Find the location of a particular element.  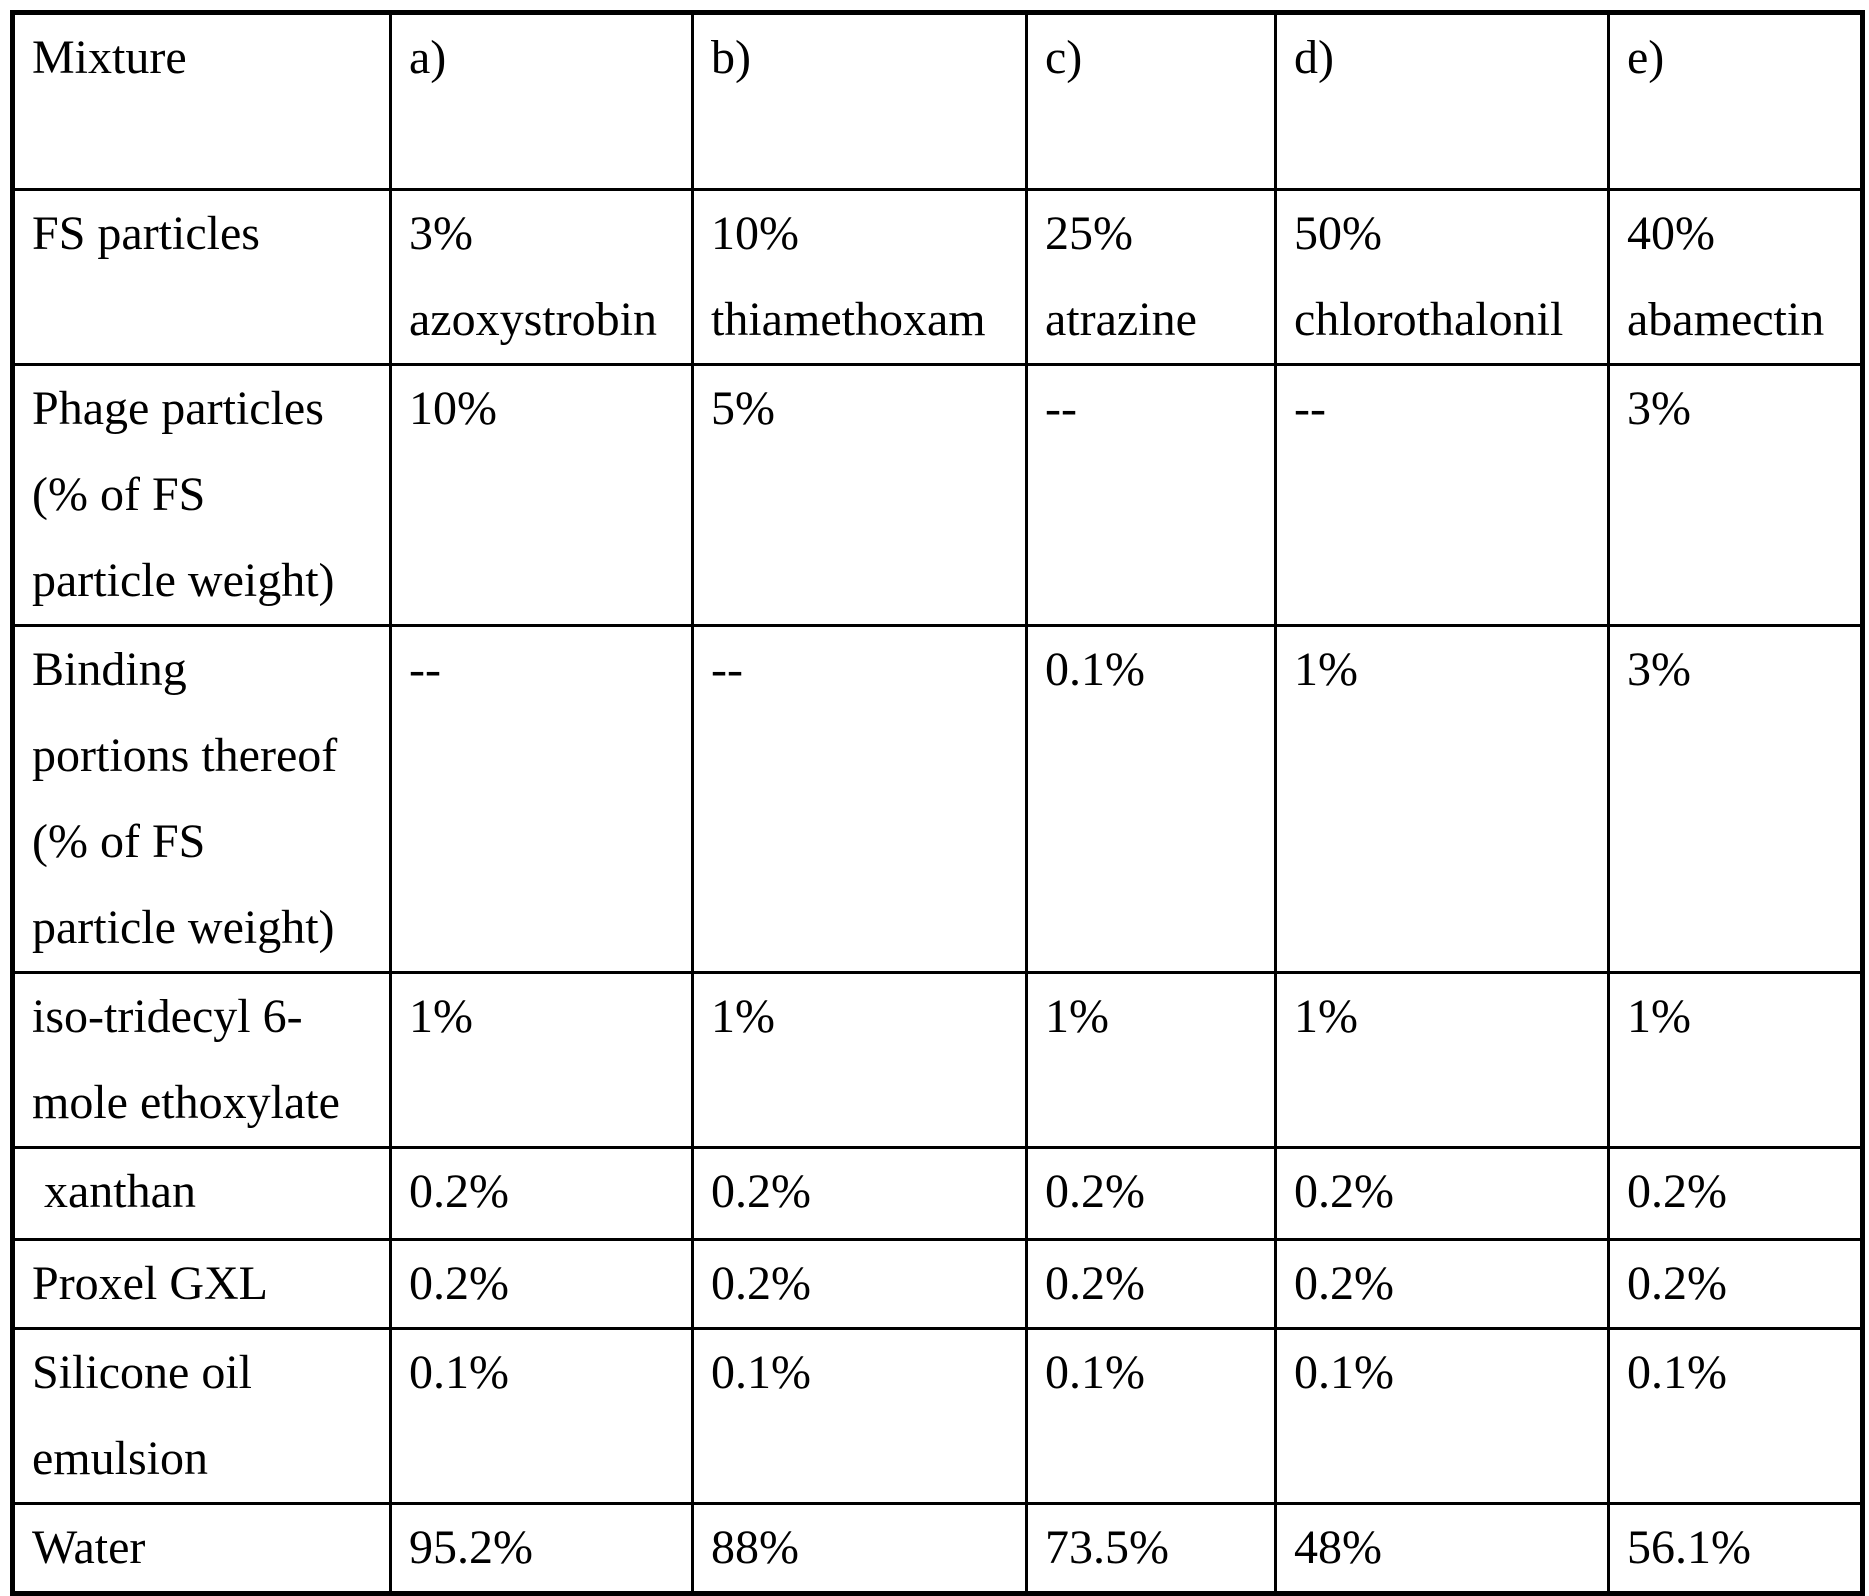

row-label: Proxel GXL is located at coordinates (201, 1284).